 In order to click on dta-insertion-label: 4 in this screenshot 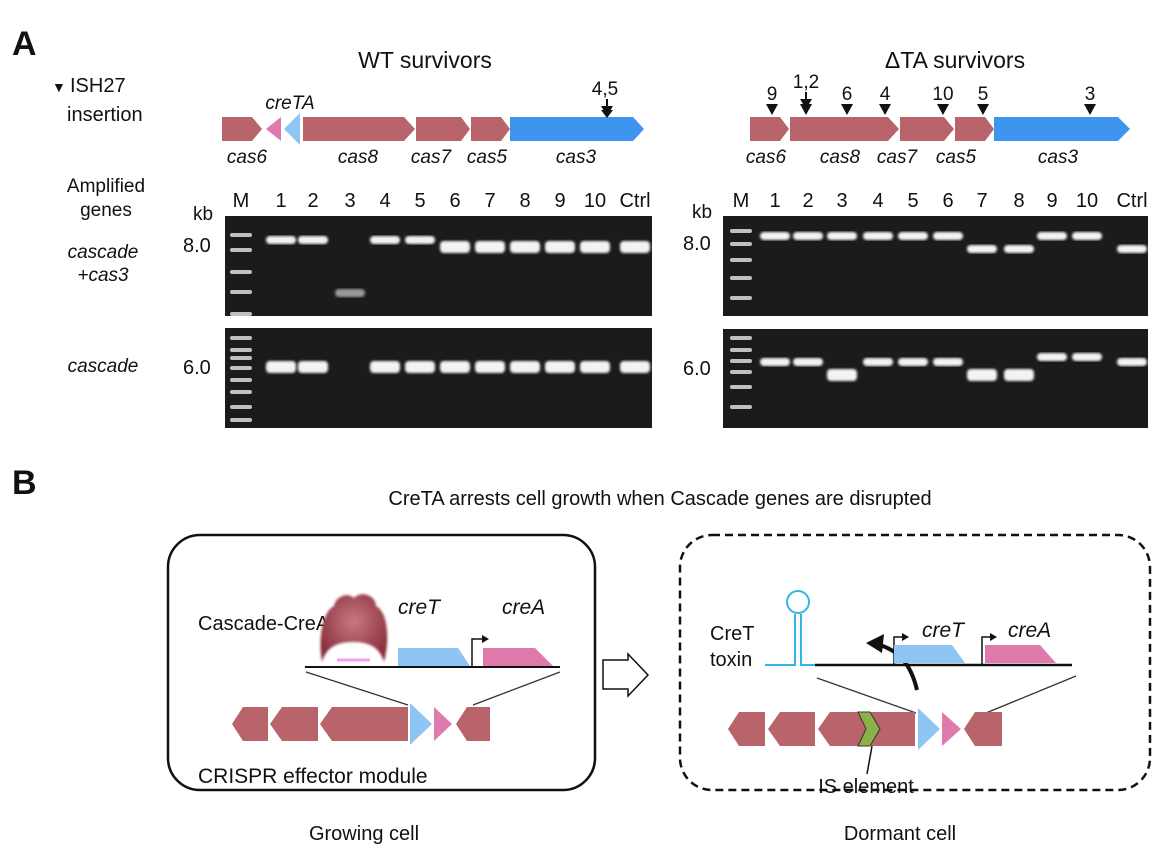, I will do `click(885, 94)`.